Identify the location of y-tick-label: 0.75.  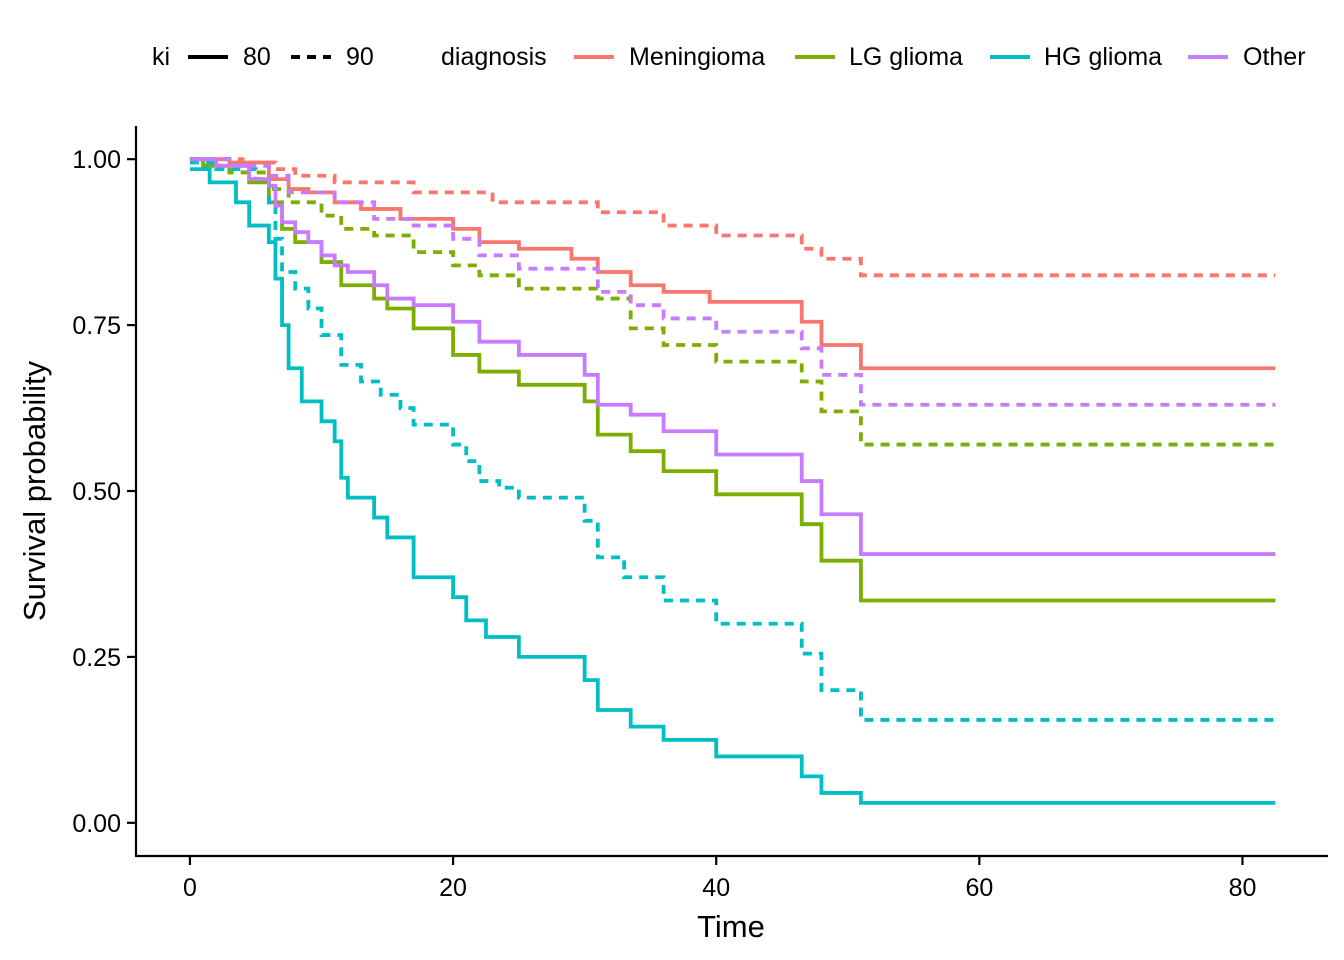
(96, 326).